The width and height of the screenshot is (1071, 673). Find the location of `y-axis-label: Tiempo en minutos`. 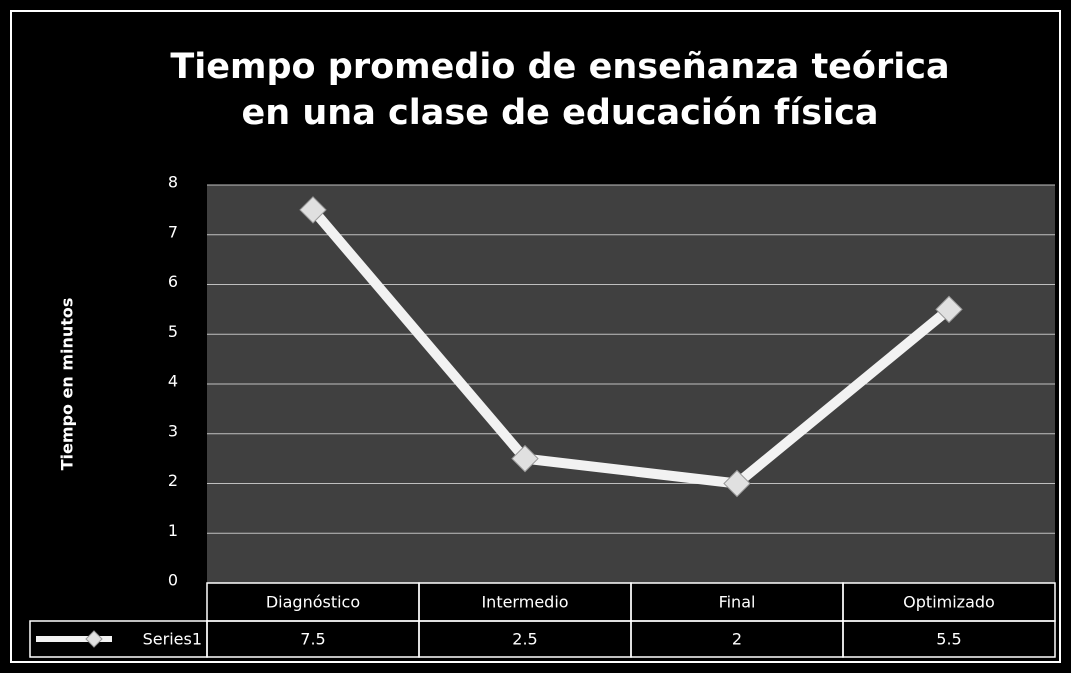

y-axis-label: Tiempo en minutos is located at coordinates (67, 384).